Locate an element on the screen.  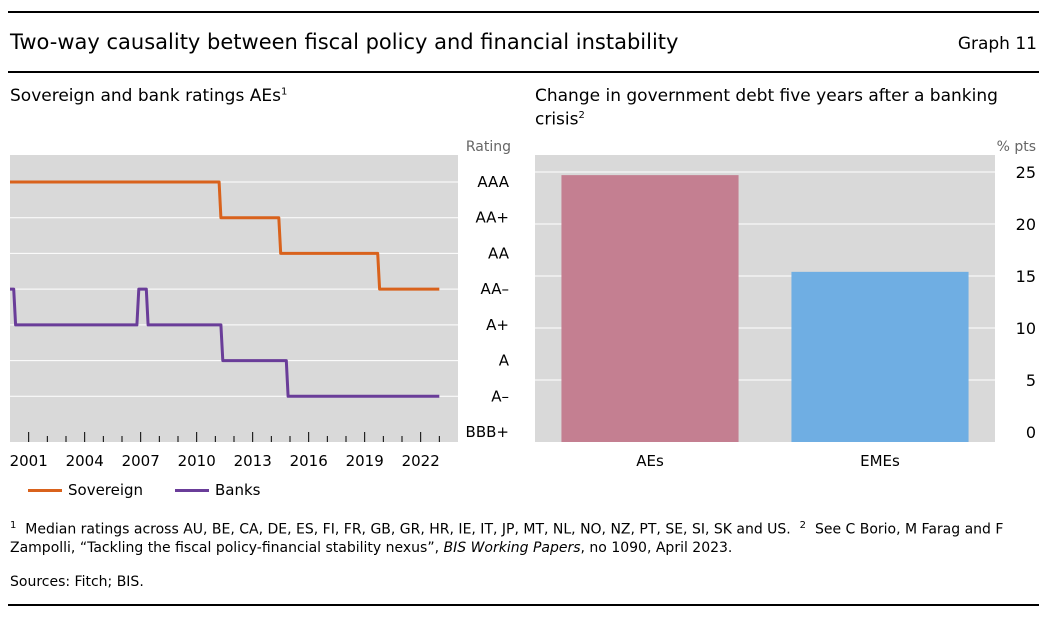
ratings-y-tick-label: A– is located at coordinates (500, 396).